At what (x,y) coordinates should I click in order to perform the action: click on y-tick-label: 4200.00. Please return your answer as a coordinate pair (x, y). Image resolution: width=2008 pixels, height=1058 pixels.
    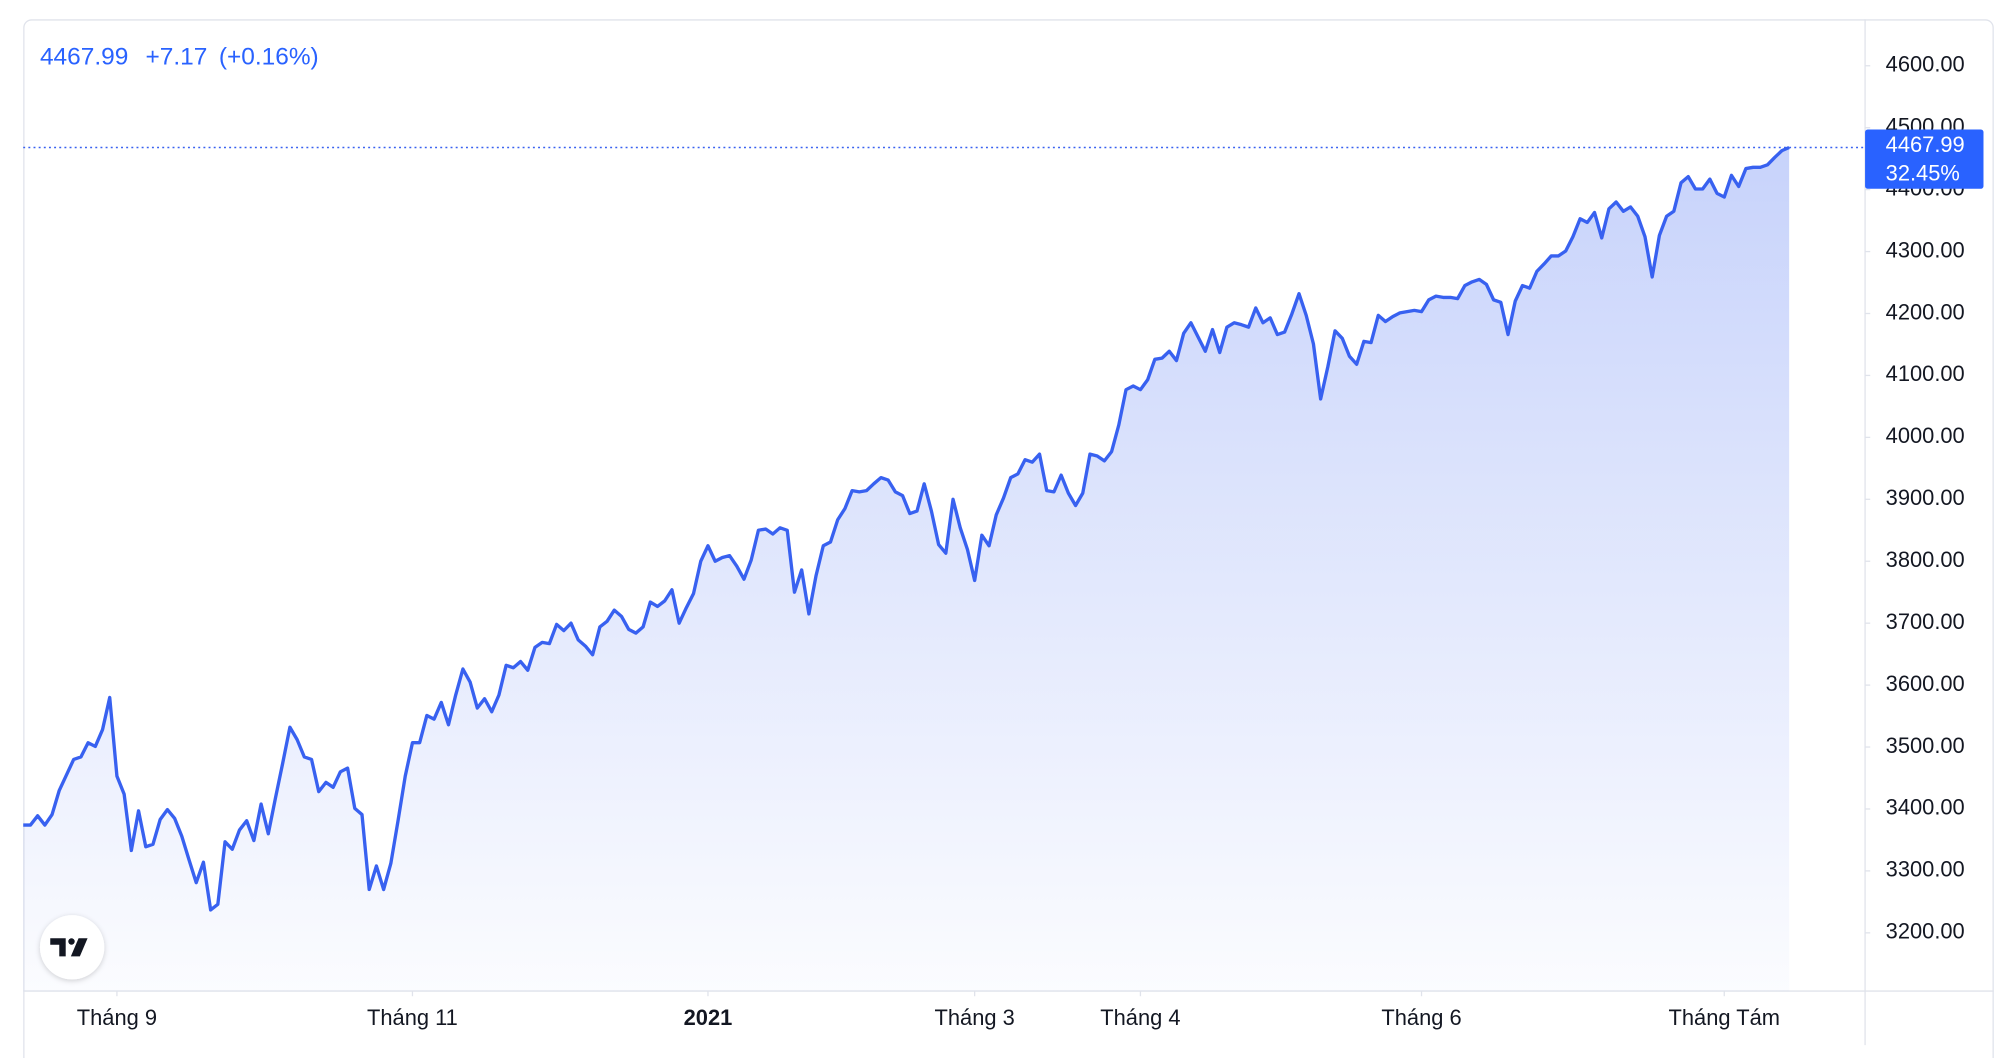
    Looking at the image, I should click on (1925, 311).